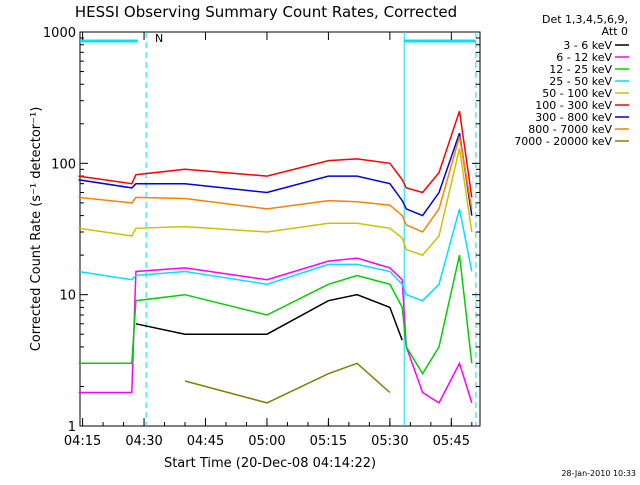  What do you see at coordinates (577, 93) in the screenshot?
I see `legend-label-5: 50 - 100 keV` at bounding box center [577, 93].